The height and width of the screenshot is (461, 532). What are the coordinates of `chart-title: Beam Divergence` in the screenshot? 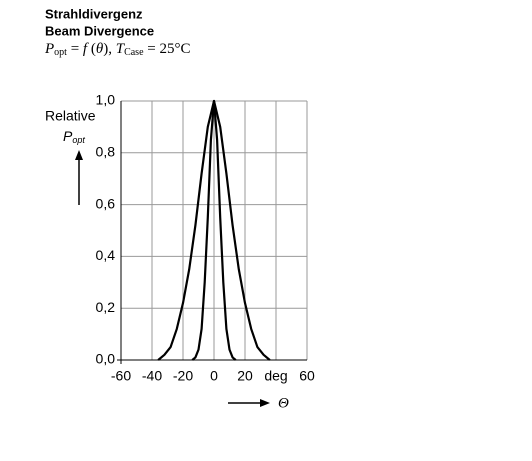 It's located at (99, 30).